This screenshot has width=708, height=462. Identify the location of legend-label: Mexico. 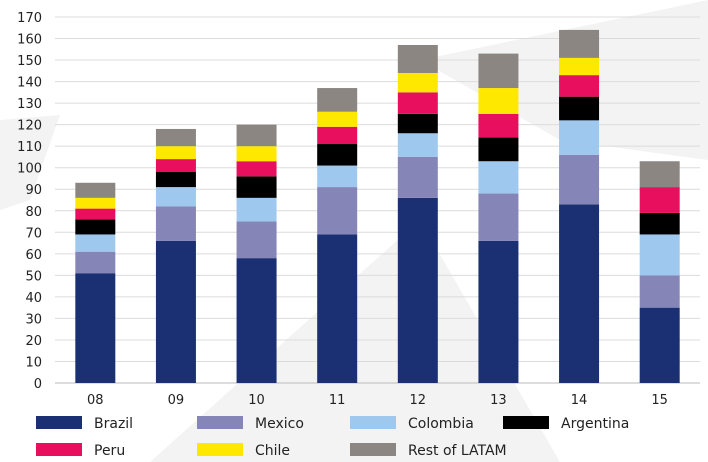
(279, 424).